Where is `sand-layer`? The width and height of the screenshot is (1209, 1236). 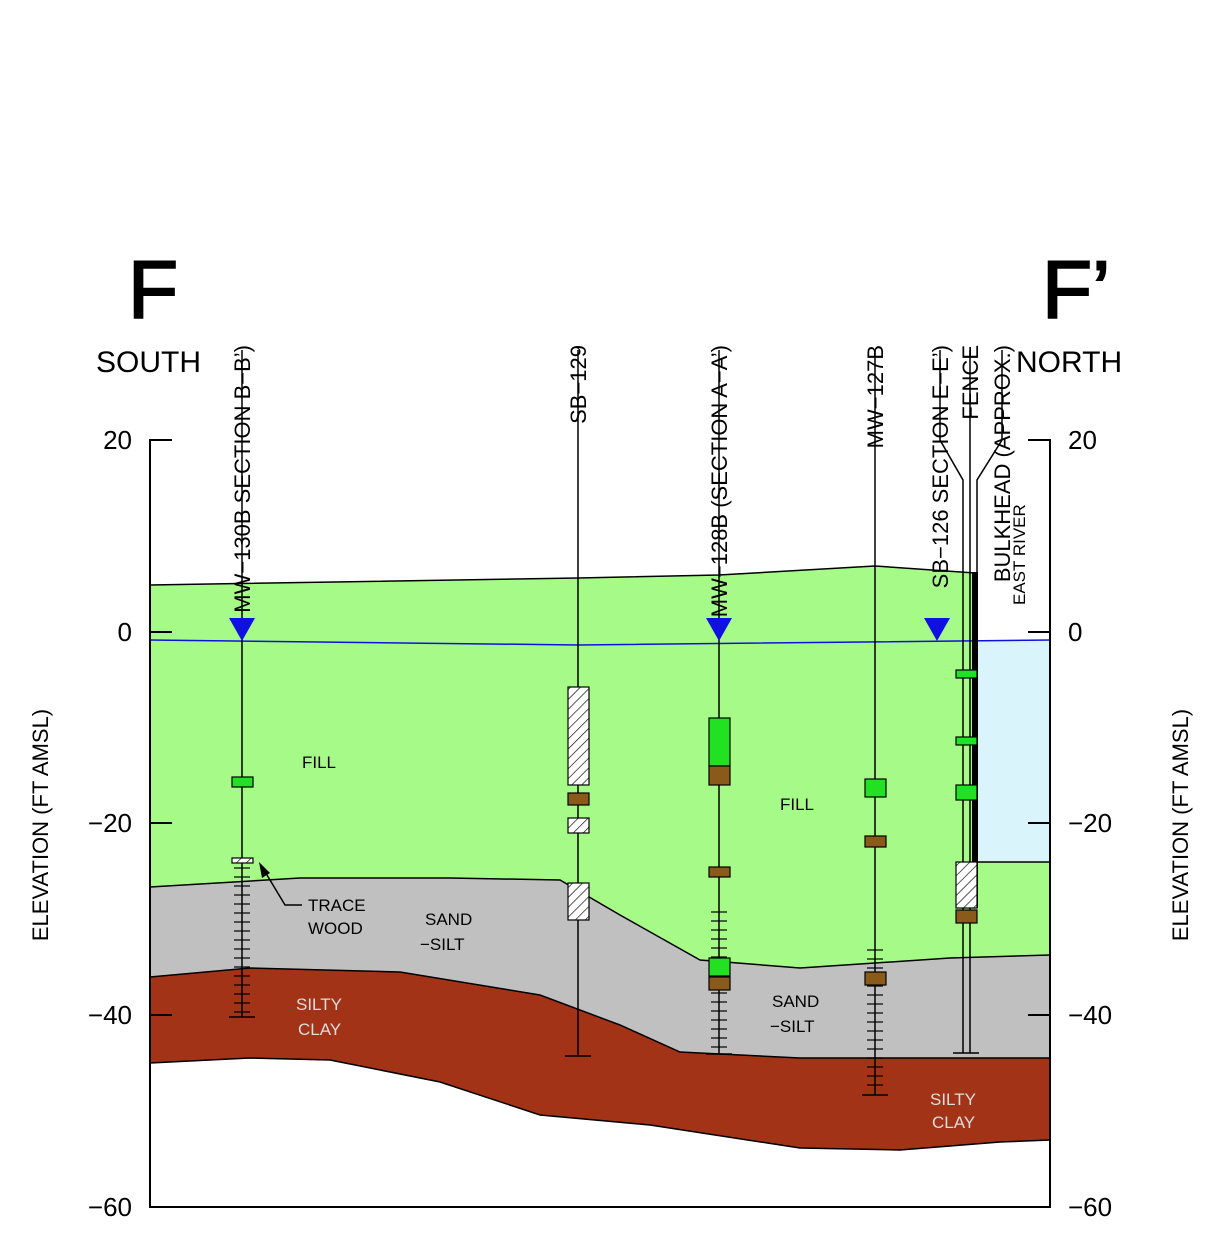
sand-layer is located at coordinates (600, 968).